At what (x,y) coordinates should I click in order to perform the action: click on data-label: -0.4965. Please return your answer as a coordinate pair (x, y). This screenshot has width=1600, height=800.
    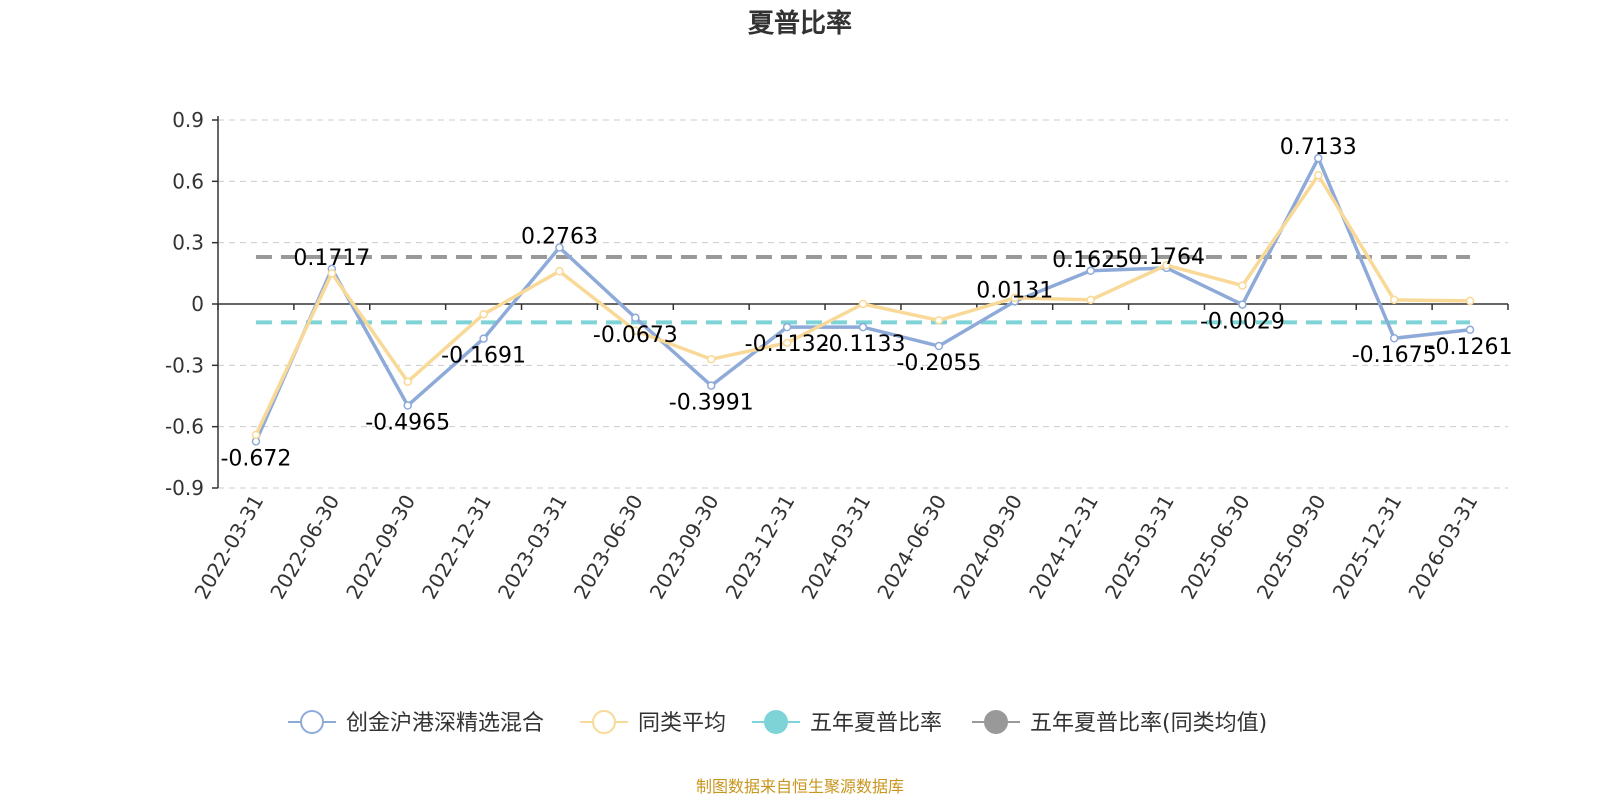
    Looking at the image, I should click on (407, 423).